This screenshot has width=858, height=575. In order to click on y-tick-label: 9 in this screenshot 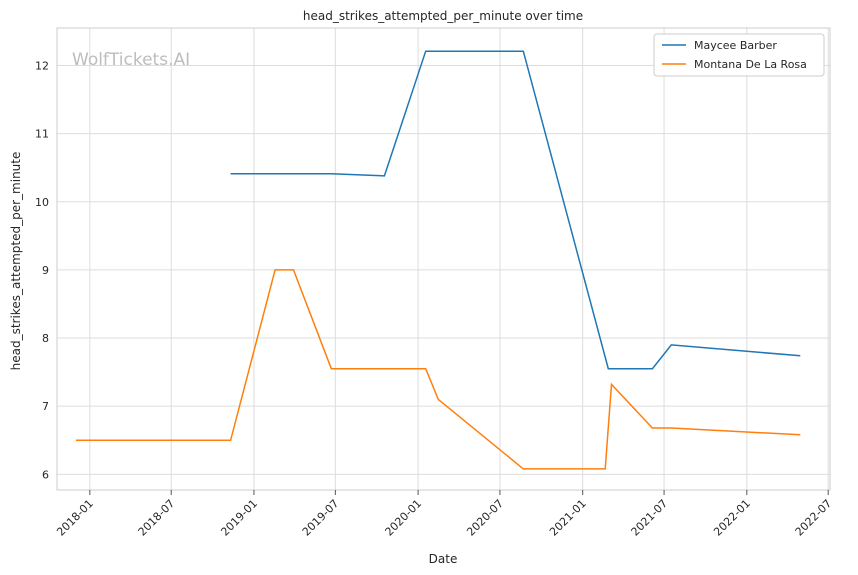, I will do `click(45, 270)`.